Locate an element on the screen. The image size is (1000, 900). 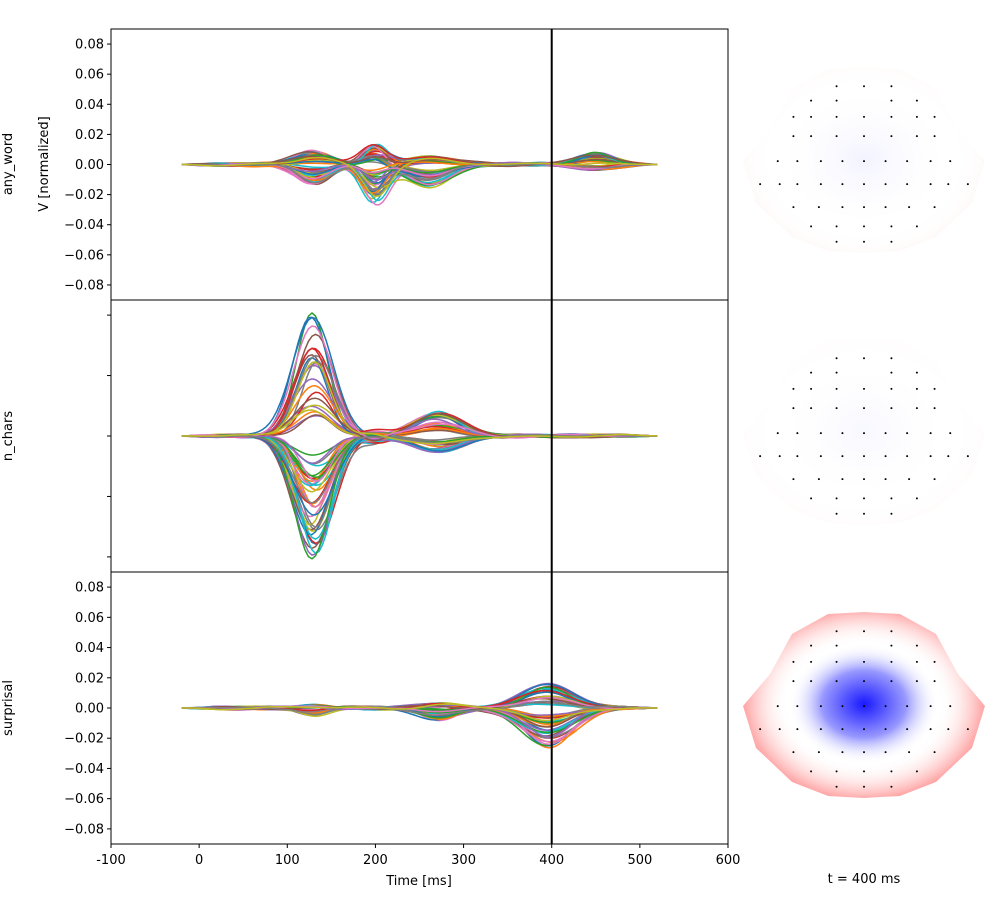
x-ticks: -100 0 100 200 300 400 500 600 is located at coordinates (418, 856).